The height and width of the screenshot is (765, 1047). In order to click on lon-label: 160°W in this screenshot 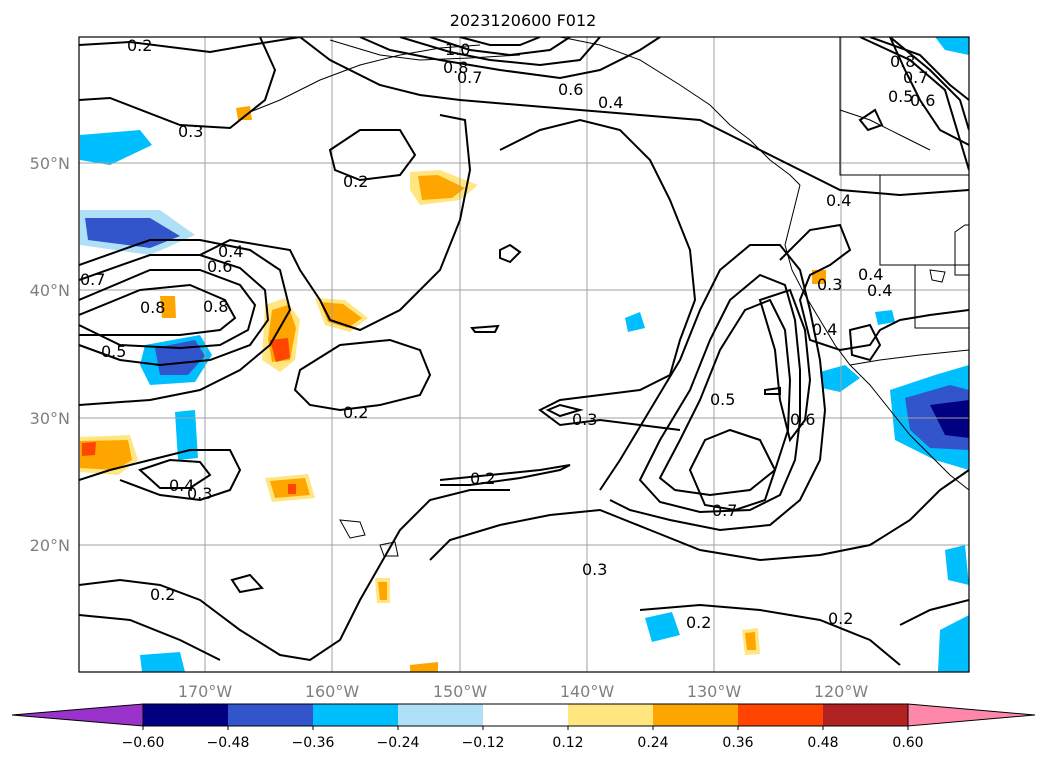, I will do `click(332, 691)`.